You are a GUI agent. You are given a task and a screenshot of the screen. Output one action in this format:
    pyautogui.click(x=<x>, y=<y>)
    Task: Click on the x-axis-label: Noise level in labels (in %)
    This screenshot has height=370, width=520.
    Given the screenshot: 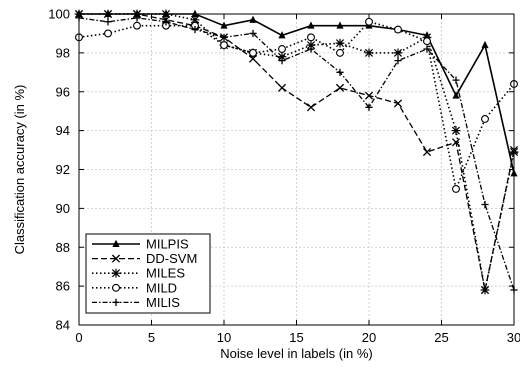 What is the action you would take?
    pyautogui.click(x=296, y=353)
    